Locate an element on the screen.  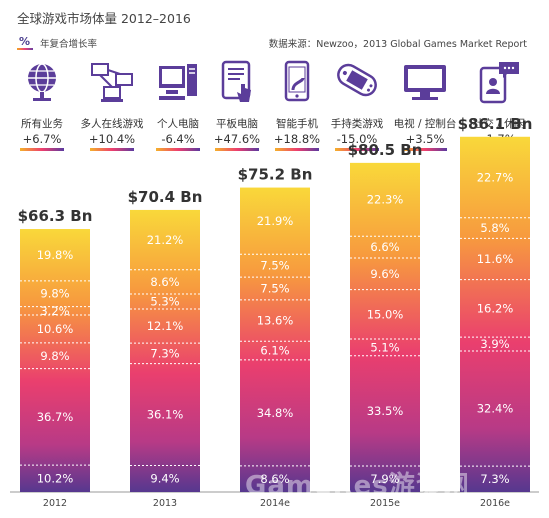
category-growth: +6.7% is located at coordinates (42, 139).